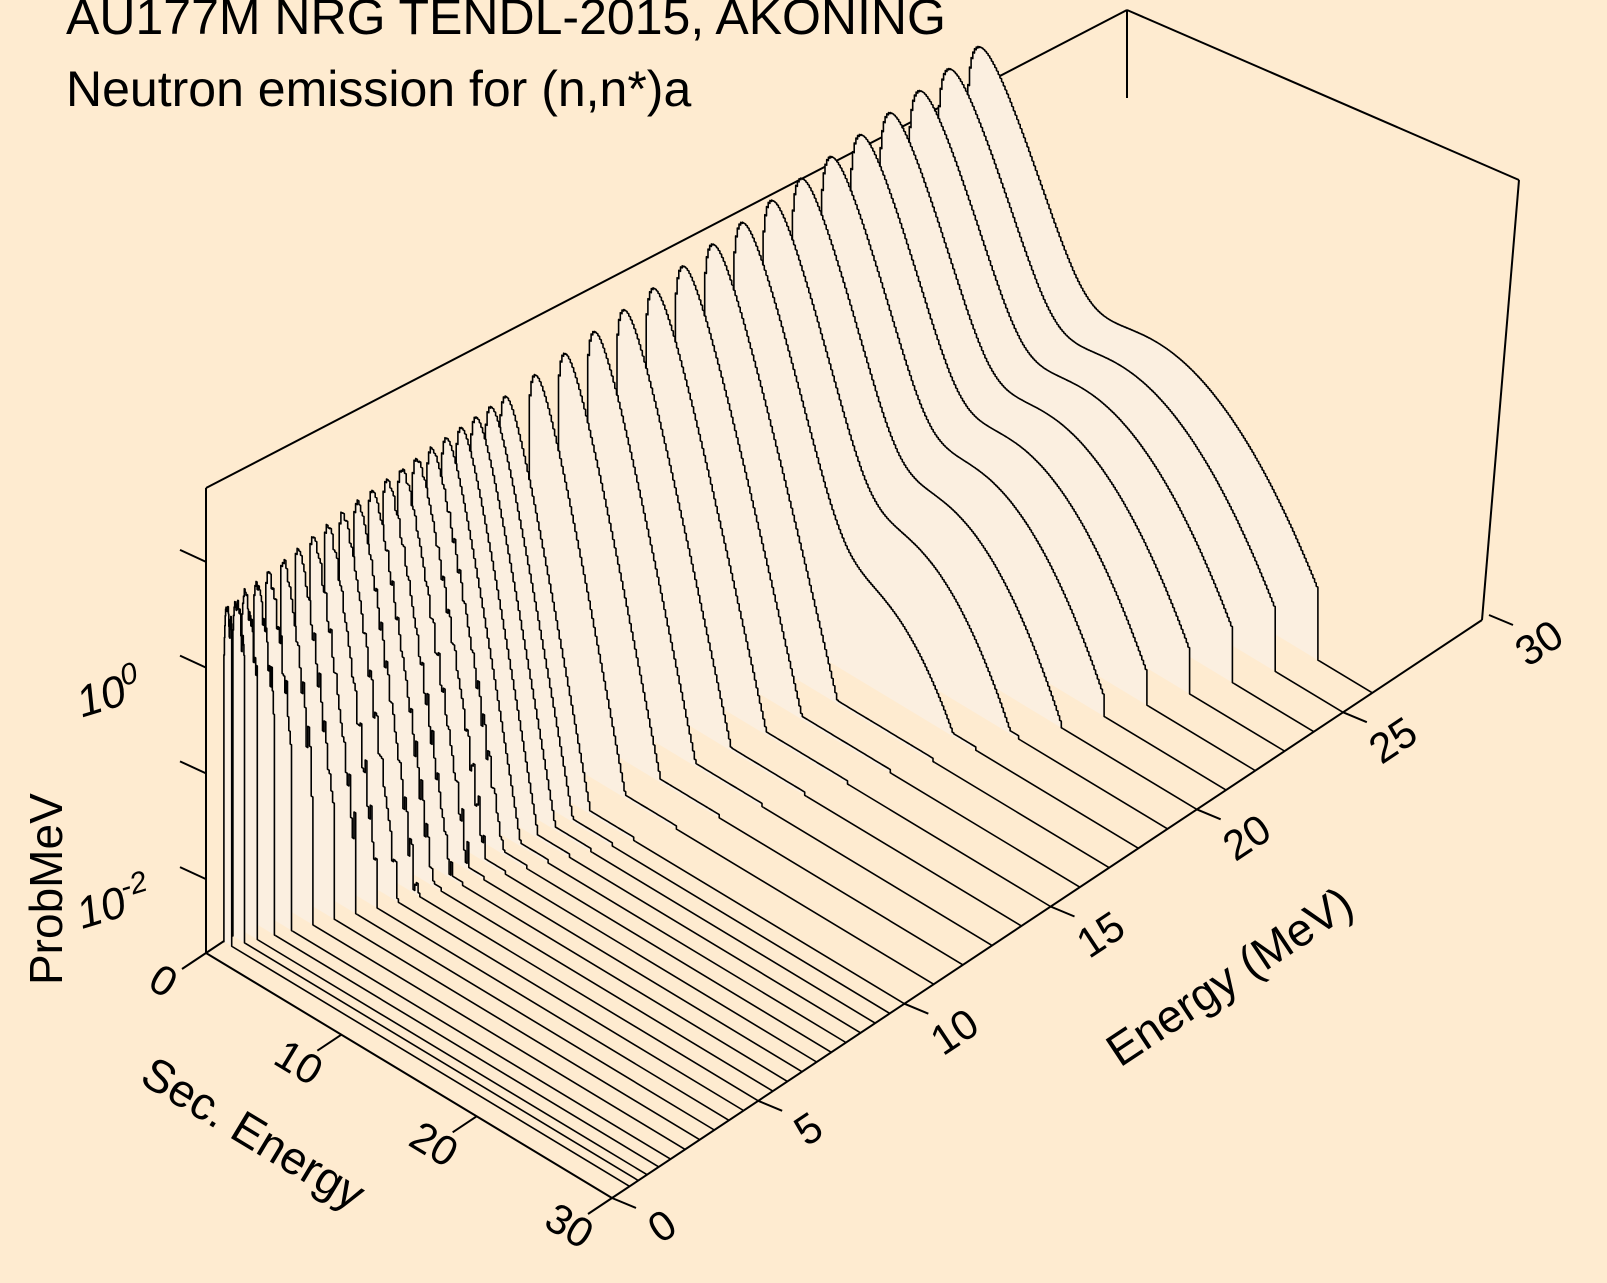  What do you see at coordinates (379, 89) in the screenshot?
I see `chart-subtitle: Neutron emission for (n,n*)a` at bounding box center [379, 89].